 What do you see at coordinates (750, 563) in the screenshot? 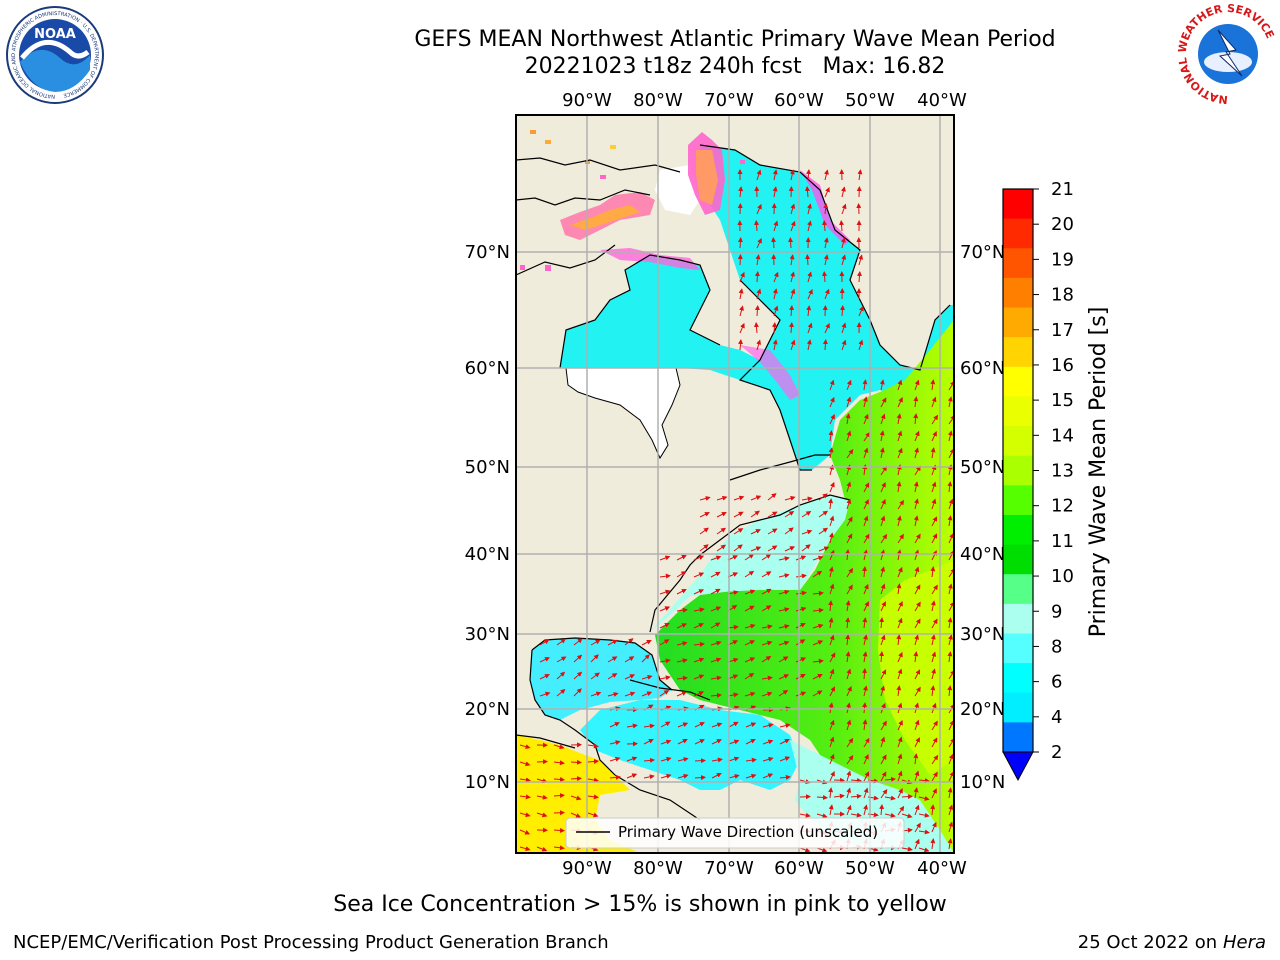
I see `us-coast-lightcyan` at bounding box center [750, 563].